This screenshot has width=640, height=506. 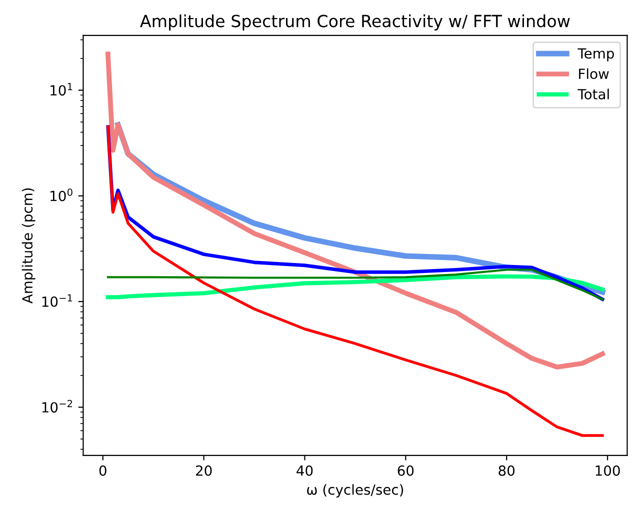 I want to click on x-tick-label: 60, so click(x=406, y=470).